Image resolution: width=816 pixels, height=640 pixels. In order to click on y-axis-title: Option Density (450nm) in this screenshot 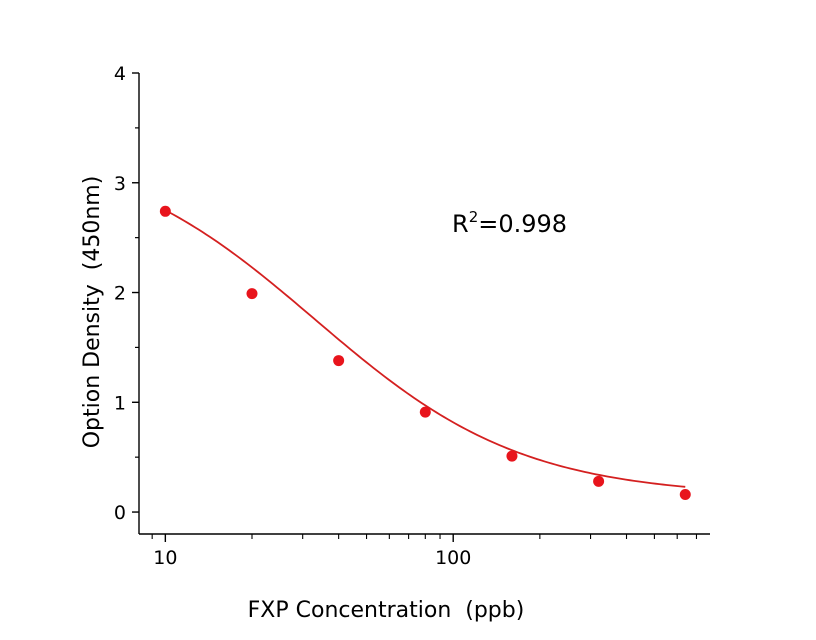, I will do `click(92, 312)`.